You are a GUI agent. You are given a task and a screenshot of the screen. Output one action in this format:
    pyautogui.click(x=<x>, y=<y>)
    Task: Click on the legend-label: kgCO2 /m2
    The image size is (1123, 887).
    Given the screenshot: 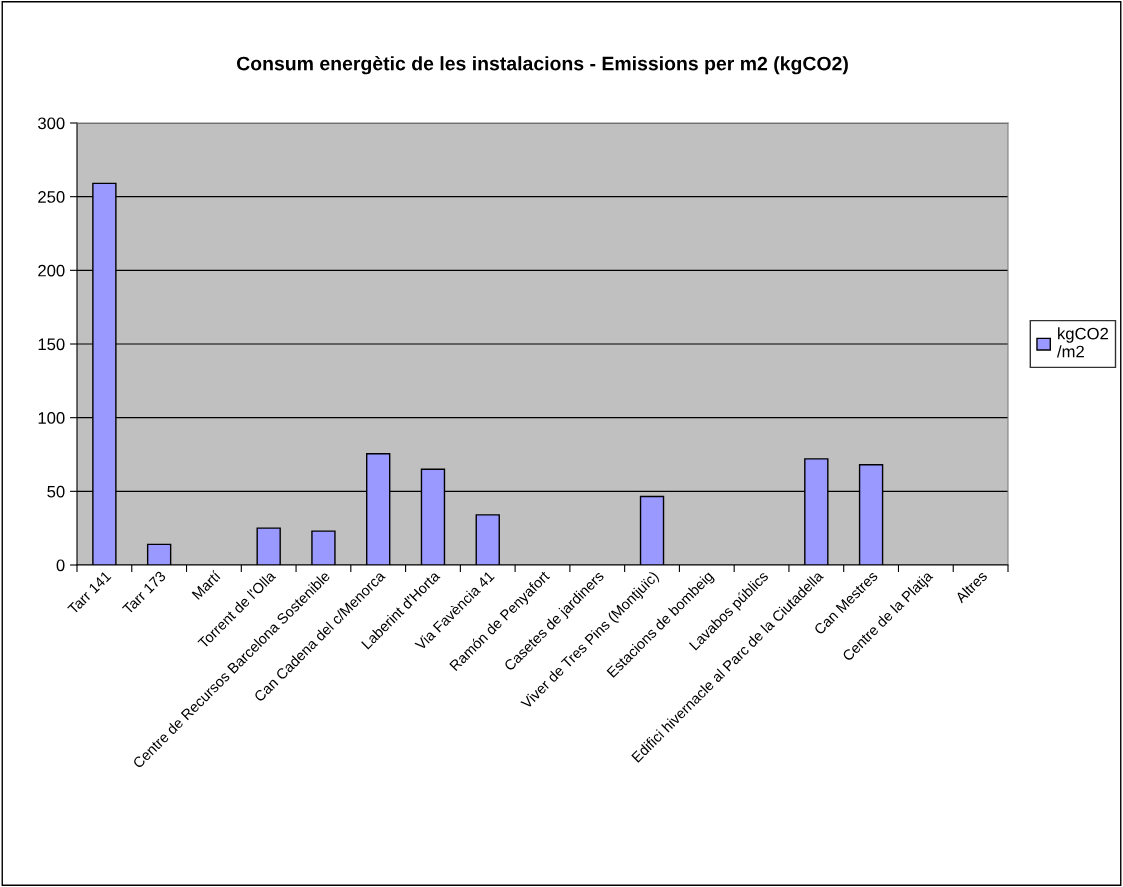 What is the action you would take?
    pyautogui.click(x=1082, y=342)
    